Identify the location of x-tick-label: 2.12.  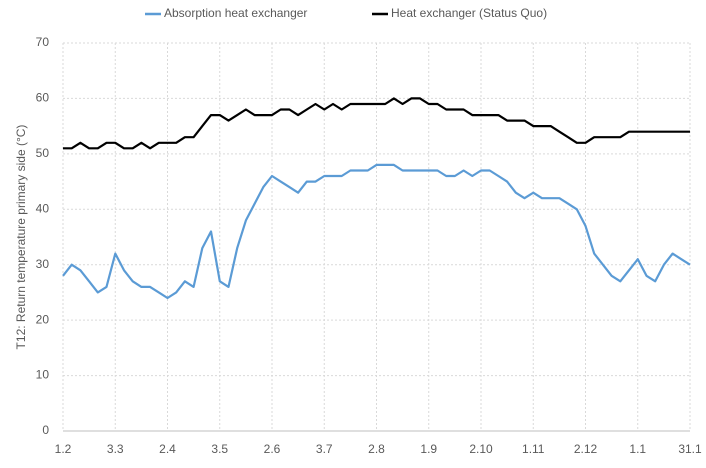
(586, 449).